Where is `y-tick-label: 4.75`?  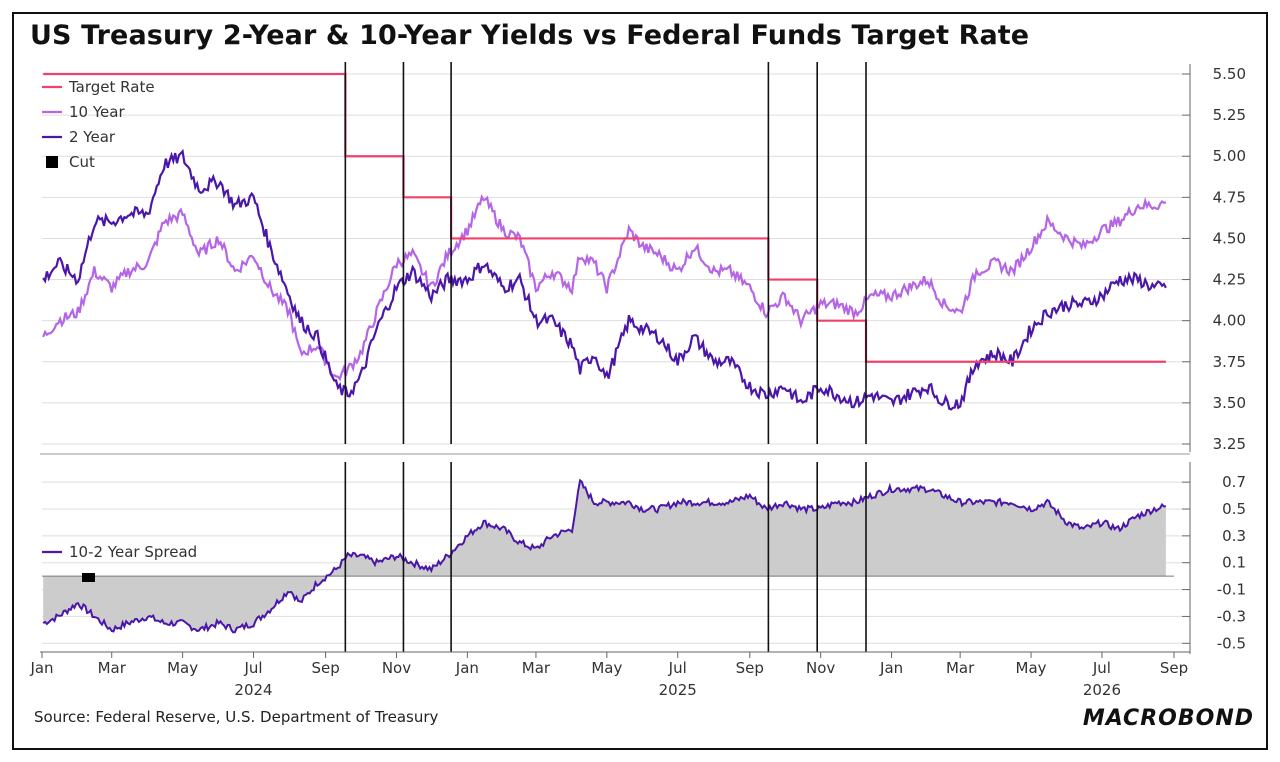 y-tick-label: 4.75 is located at coordinates (1229, 197).